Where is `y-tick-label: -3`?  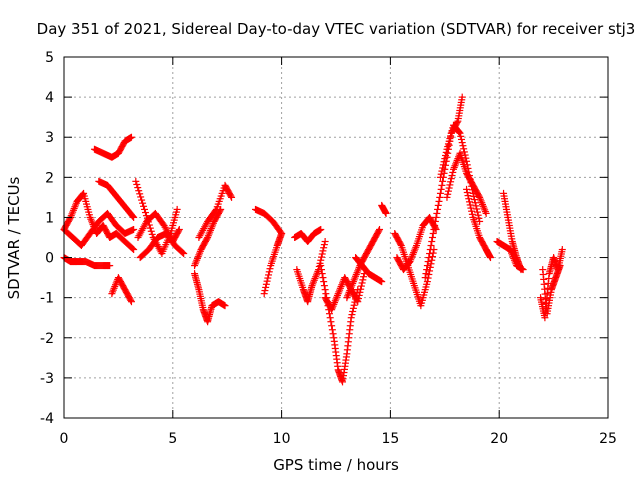
y-tick-label: -3 is located at coordinates (47, 379).